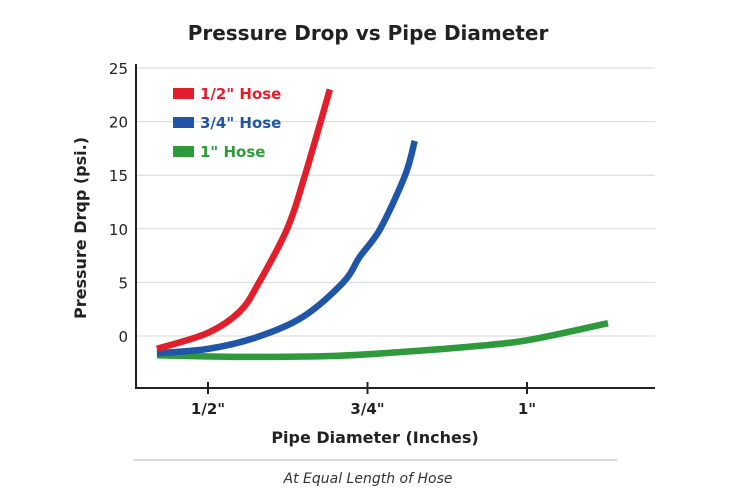 The width and height of the screenshot is (750, 500). Describe the element at coordinates (232, 152) in the screenshot. I see `legend-label: 1" Hose` at that location.